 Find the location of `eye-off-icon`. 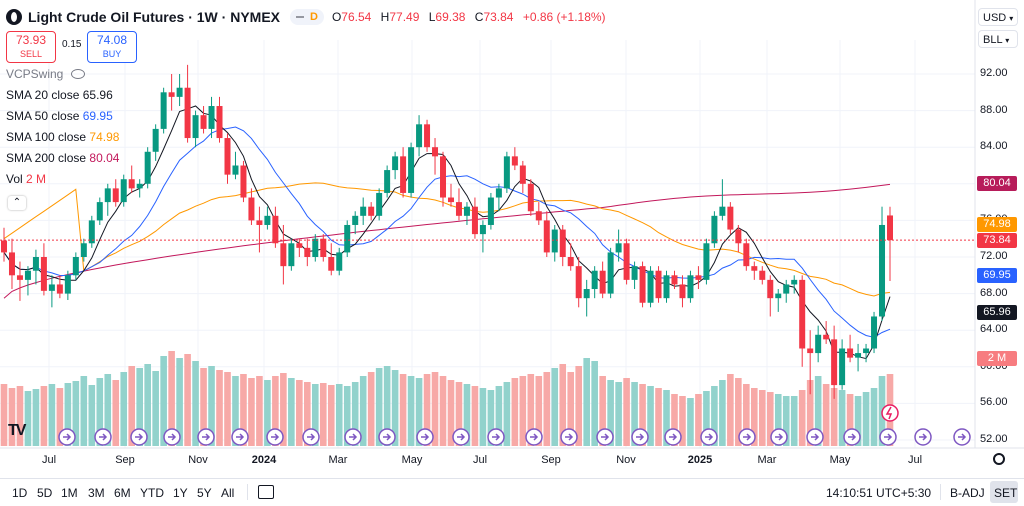

eye-off-icon is located at coordinates (77, 74).